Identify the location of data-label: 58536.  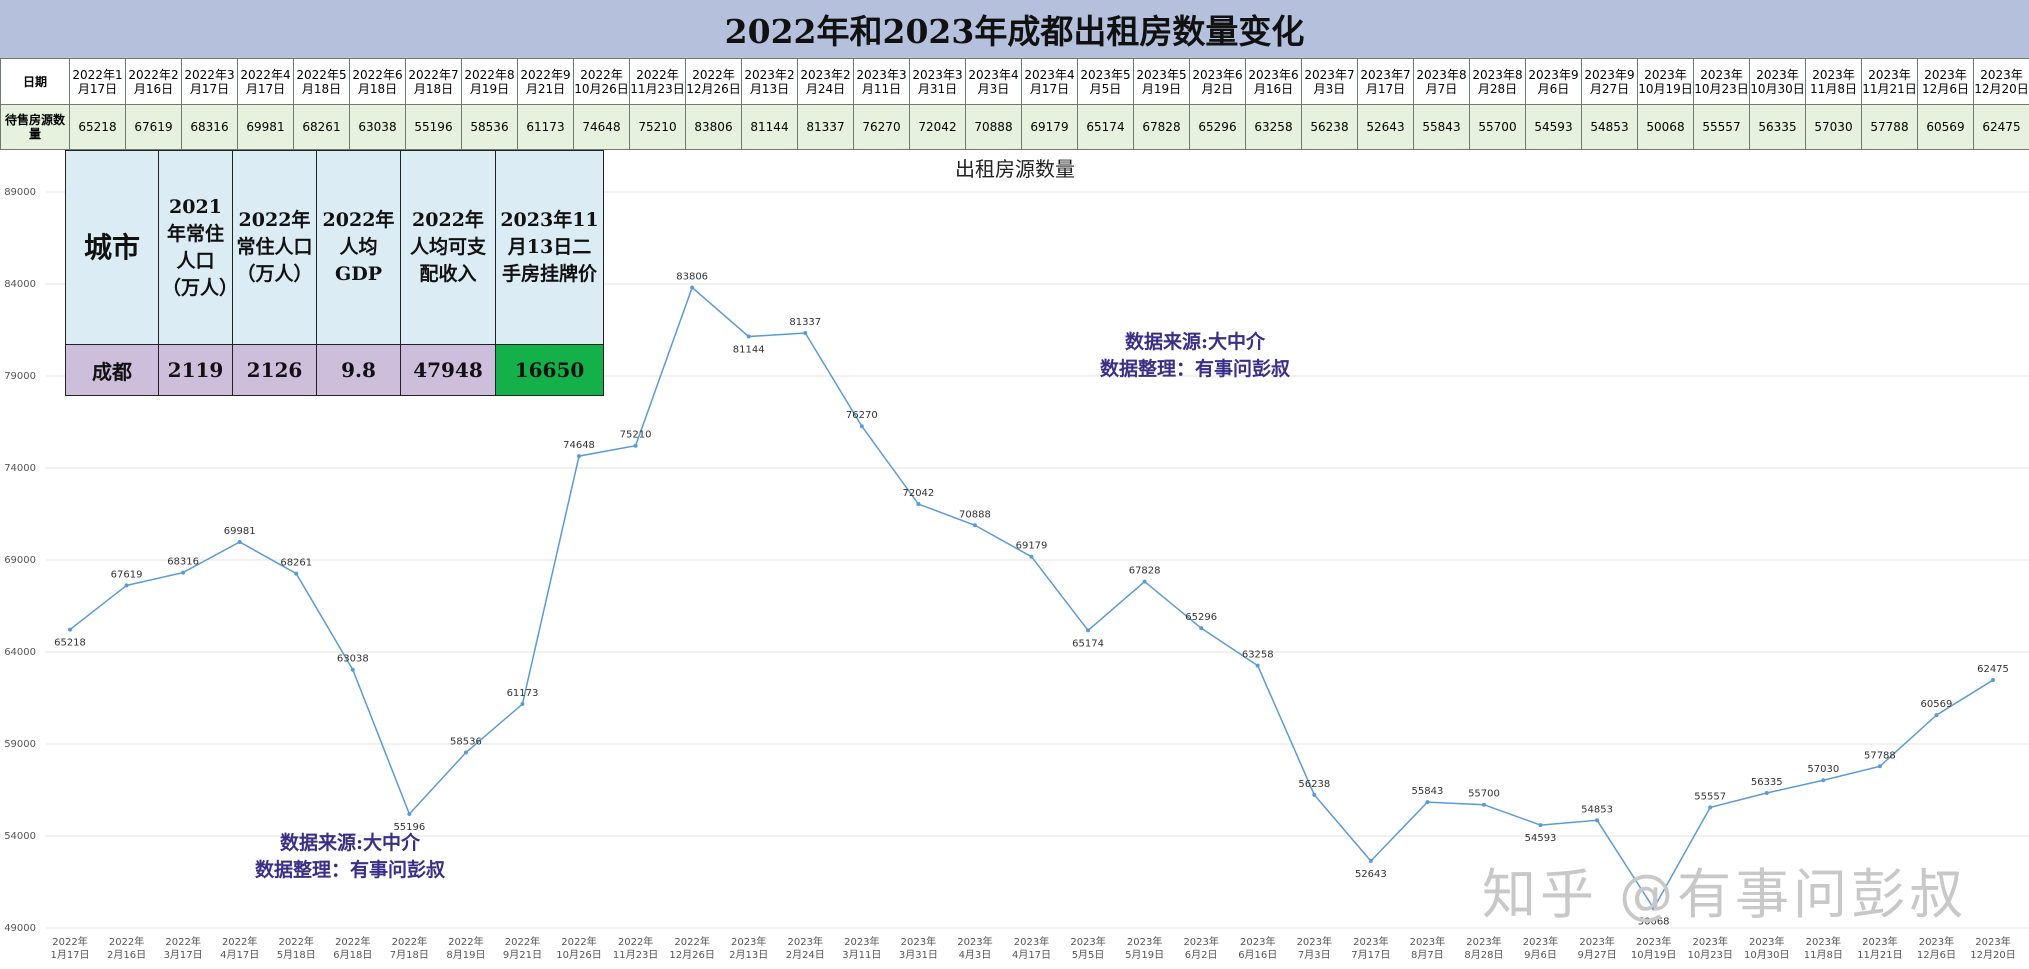
(466, 742).